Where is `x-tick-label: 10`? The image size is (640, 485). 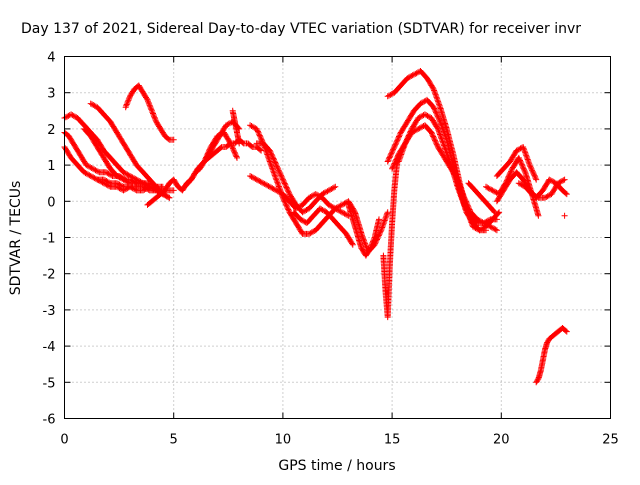
x-tick-label: 10 is located at coordinates (283, 440).